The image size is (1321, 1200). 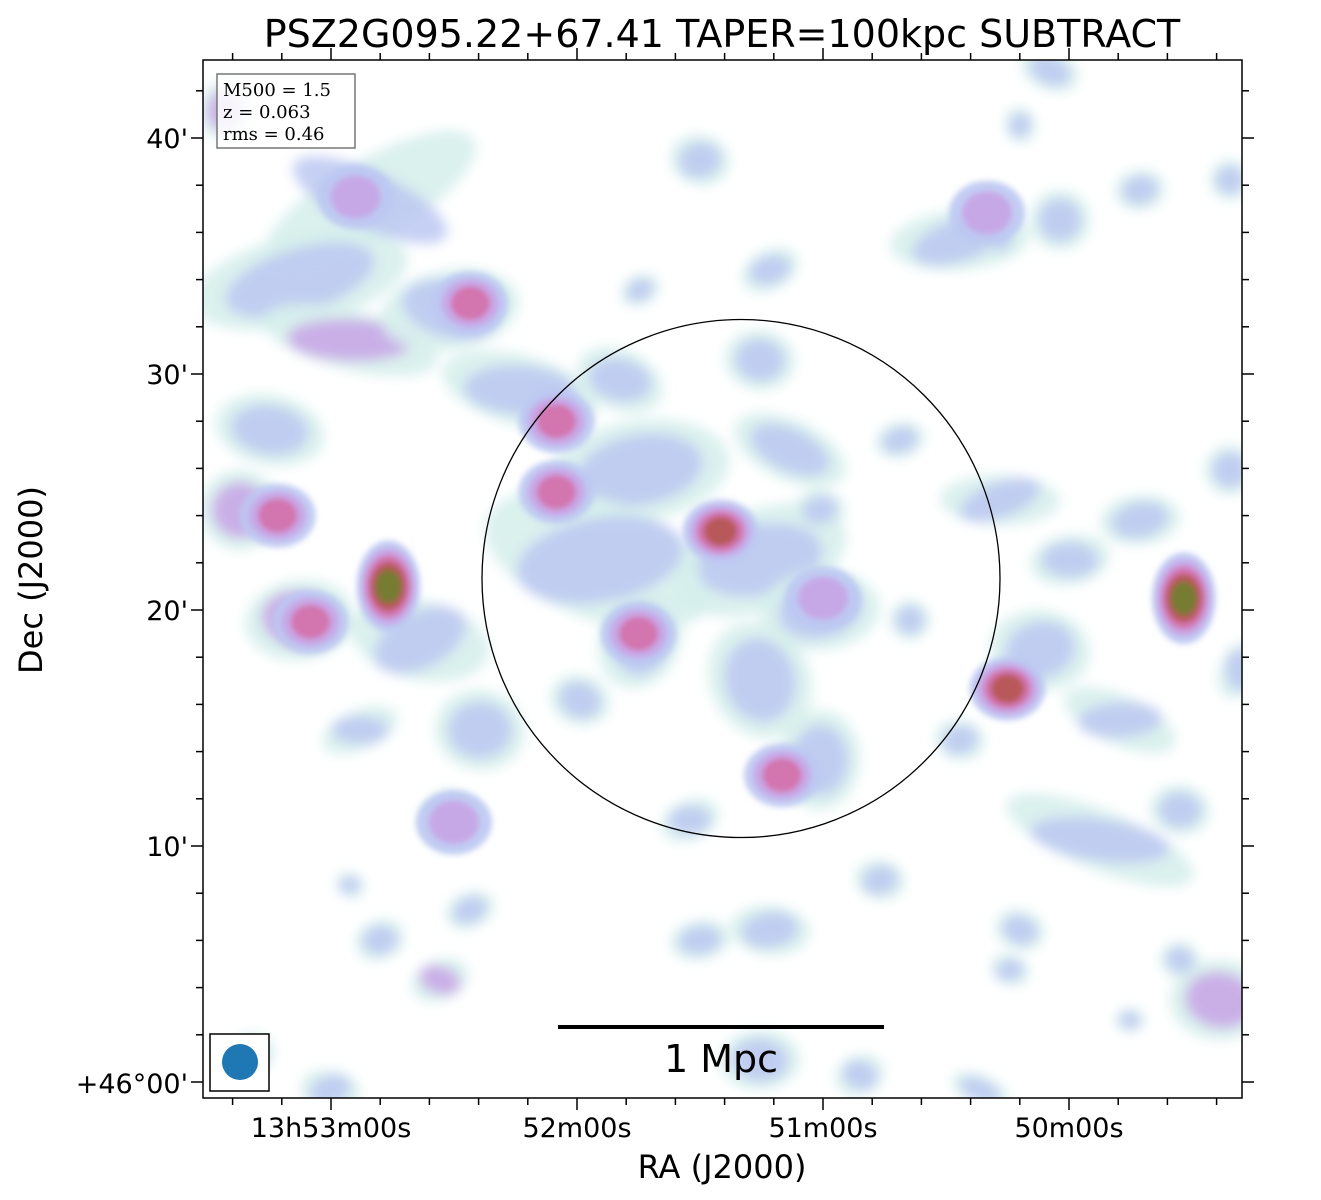 I want to click on annotation-m500: M500 = 1.5, so click(x=277, y=90).